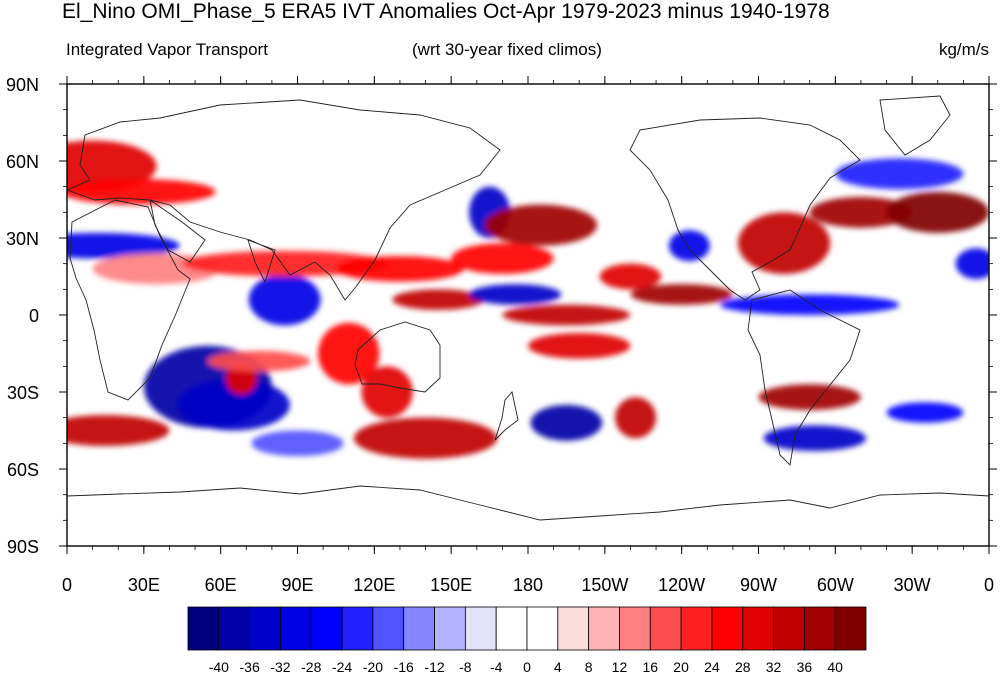 Image resolution: width=1005 pixels, height=676 pixels. What do you see at coordinates (506, 416) in the screenshot?
I see `coastline-new-zealand` at bounding box center [506, 416].